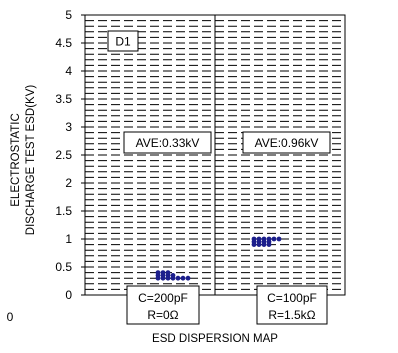 Image resolution: width=398 pixels, height=353 pixels. What do you see at coordinates (63, 99) in the screenshot?
I see `y-tick-label: 3.5` at bounding box center [63, 99].